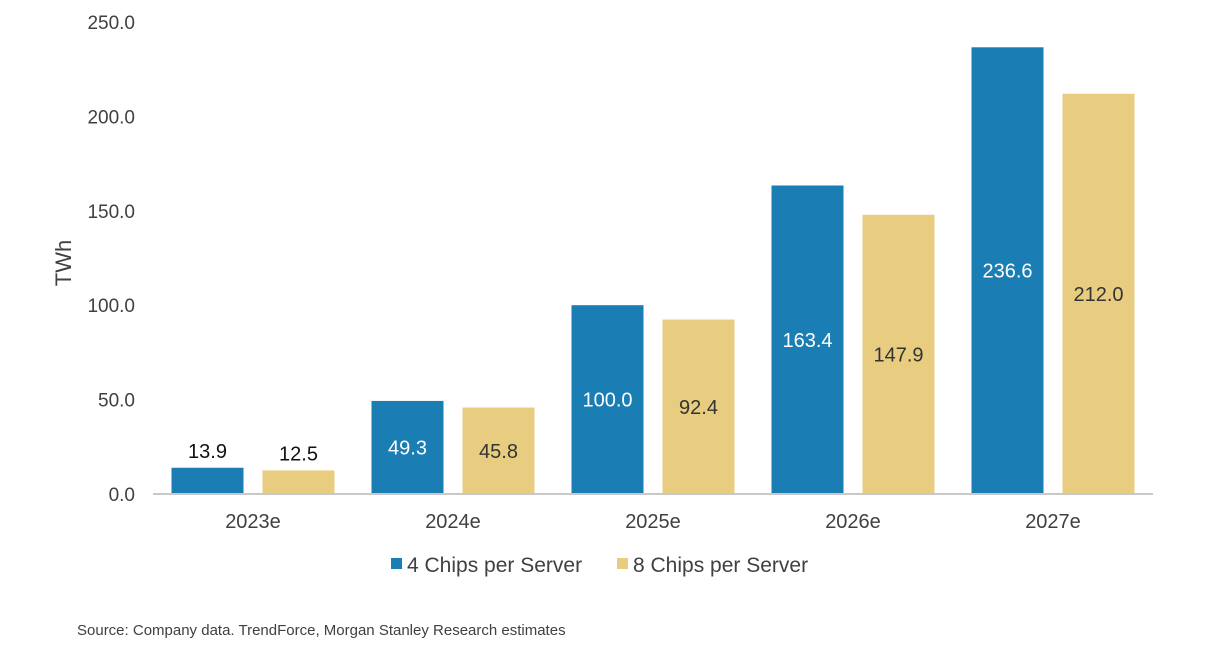 This screenshot has height=663, width=1206. I want to click on data-label: 13.9, so click(207, 452).